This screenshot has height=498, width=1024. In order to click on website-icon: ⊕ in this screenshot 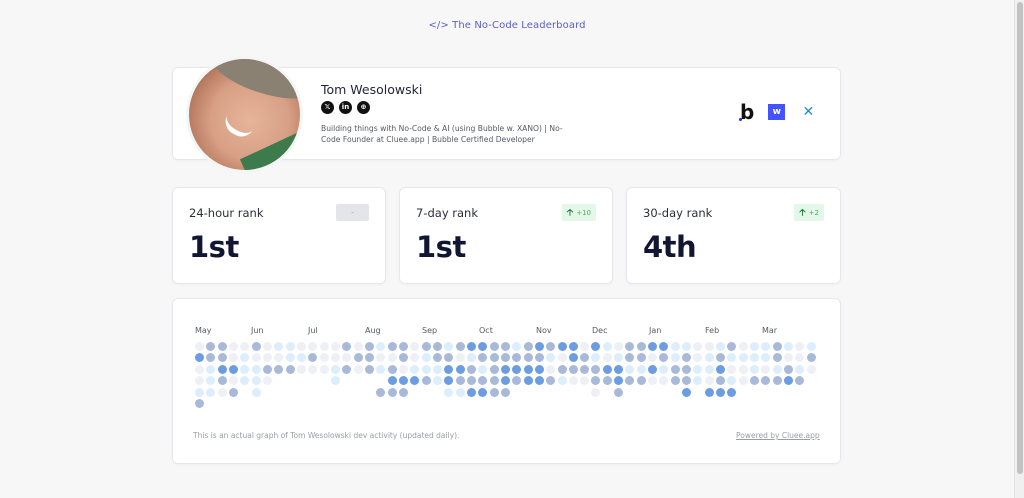, I will do `click(363, 107)`.